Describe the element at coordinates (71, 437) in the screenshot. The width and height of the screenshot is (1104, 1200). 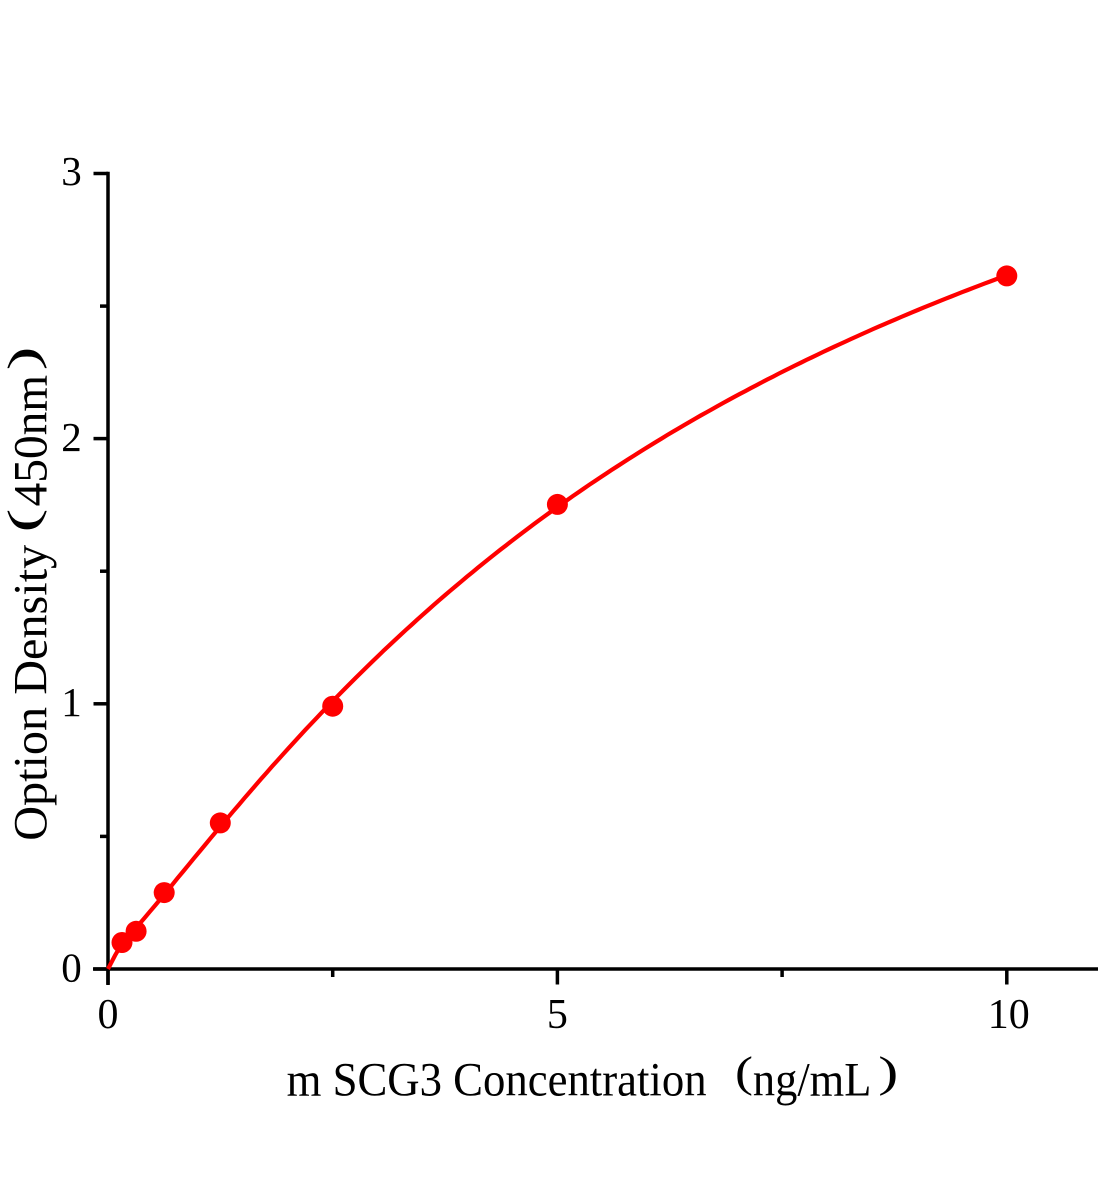
I see `svg-text: 2` at that location.